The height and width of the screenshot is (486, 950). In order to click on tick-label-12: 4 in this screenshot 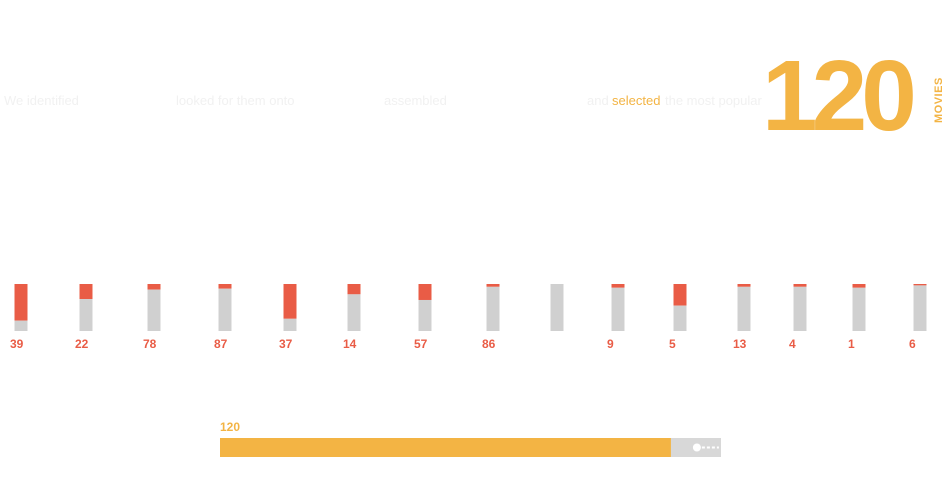, I will do `click(792, 344)`.